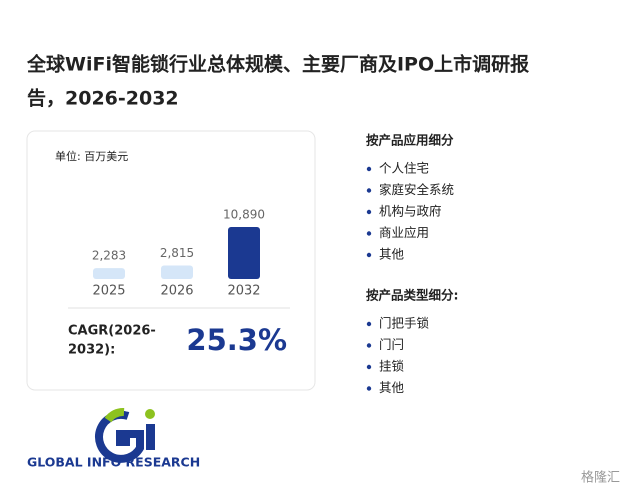  I want to click on logo-arc, so click(114, 415).